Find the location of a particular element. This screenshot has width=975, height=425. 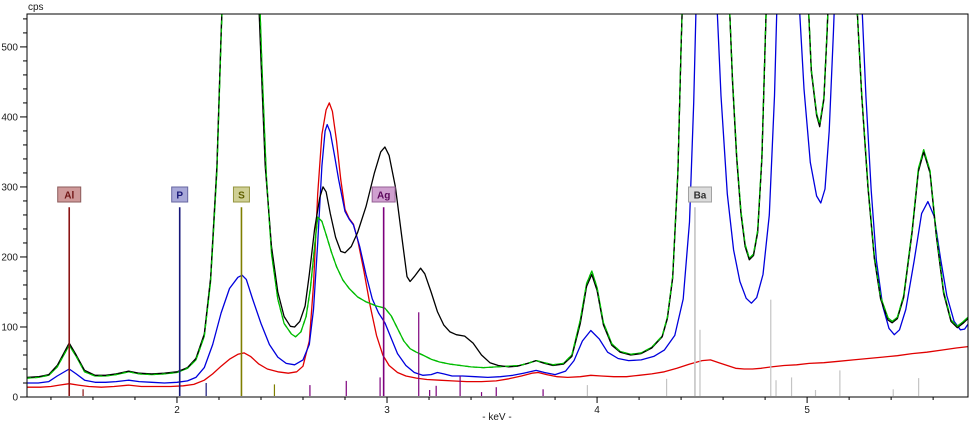

x-axis-label: - keV - is located at coordinates (496, 417).